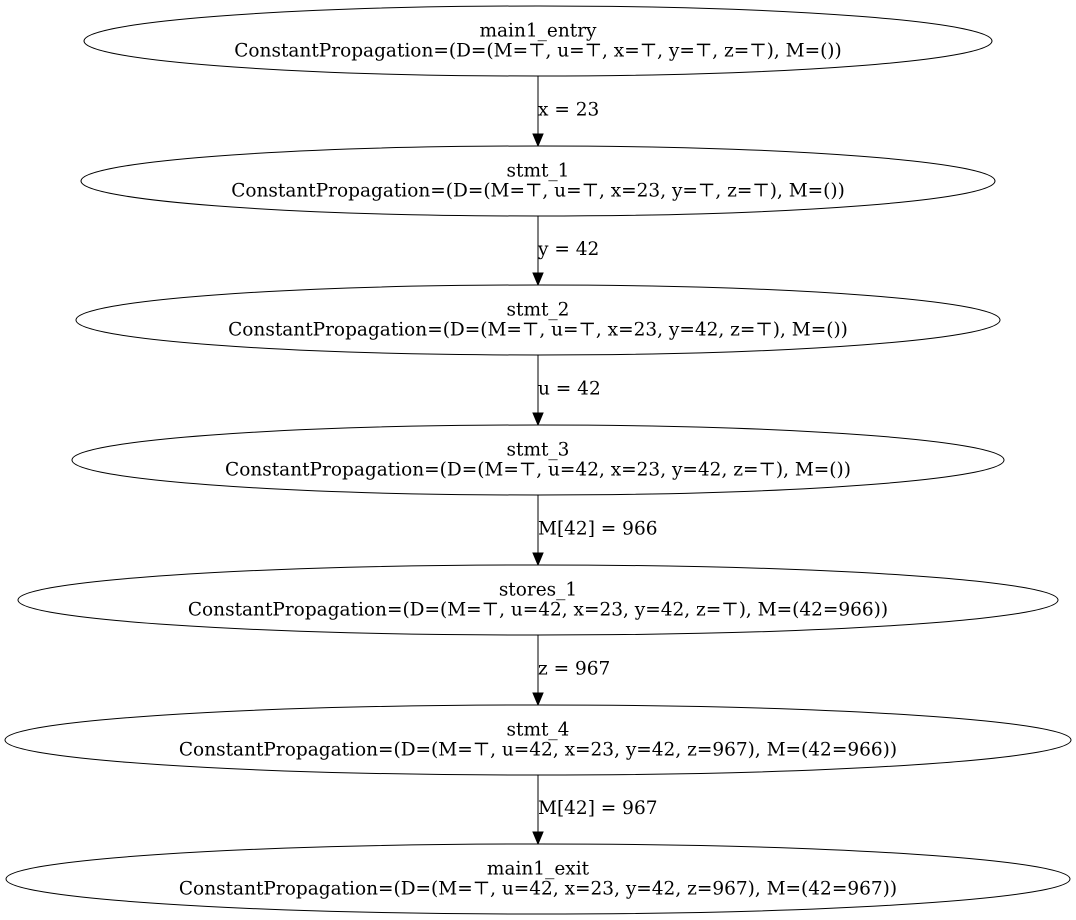 The height and width of the screenshot is (920, 1076). Describe the element at coordinates (574, 669) in the screenshot. I see `edge-label: z = 967` at that location.